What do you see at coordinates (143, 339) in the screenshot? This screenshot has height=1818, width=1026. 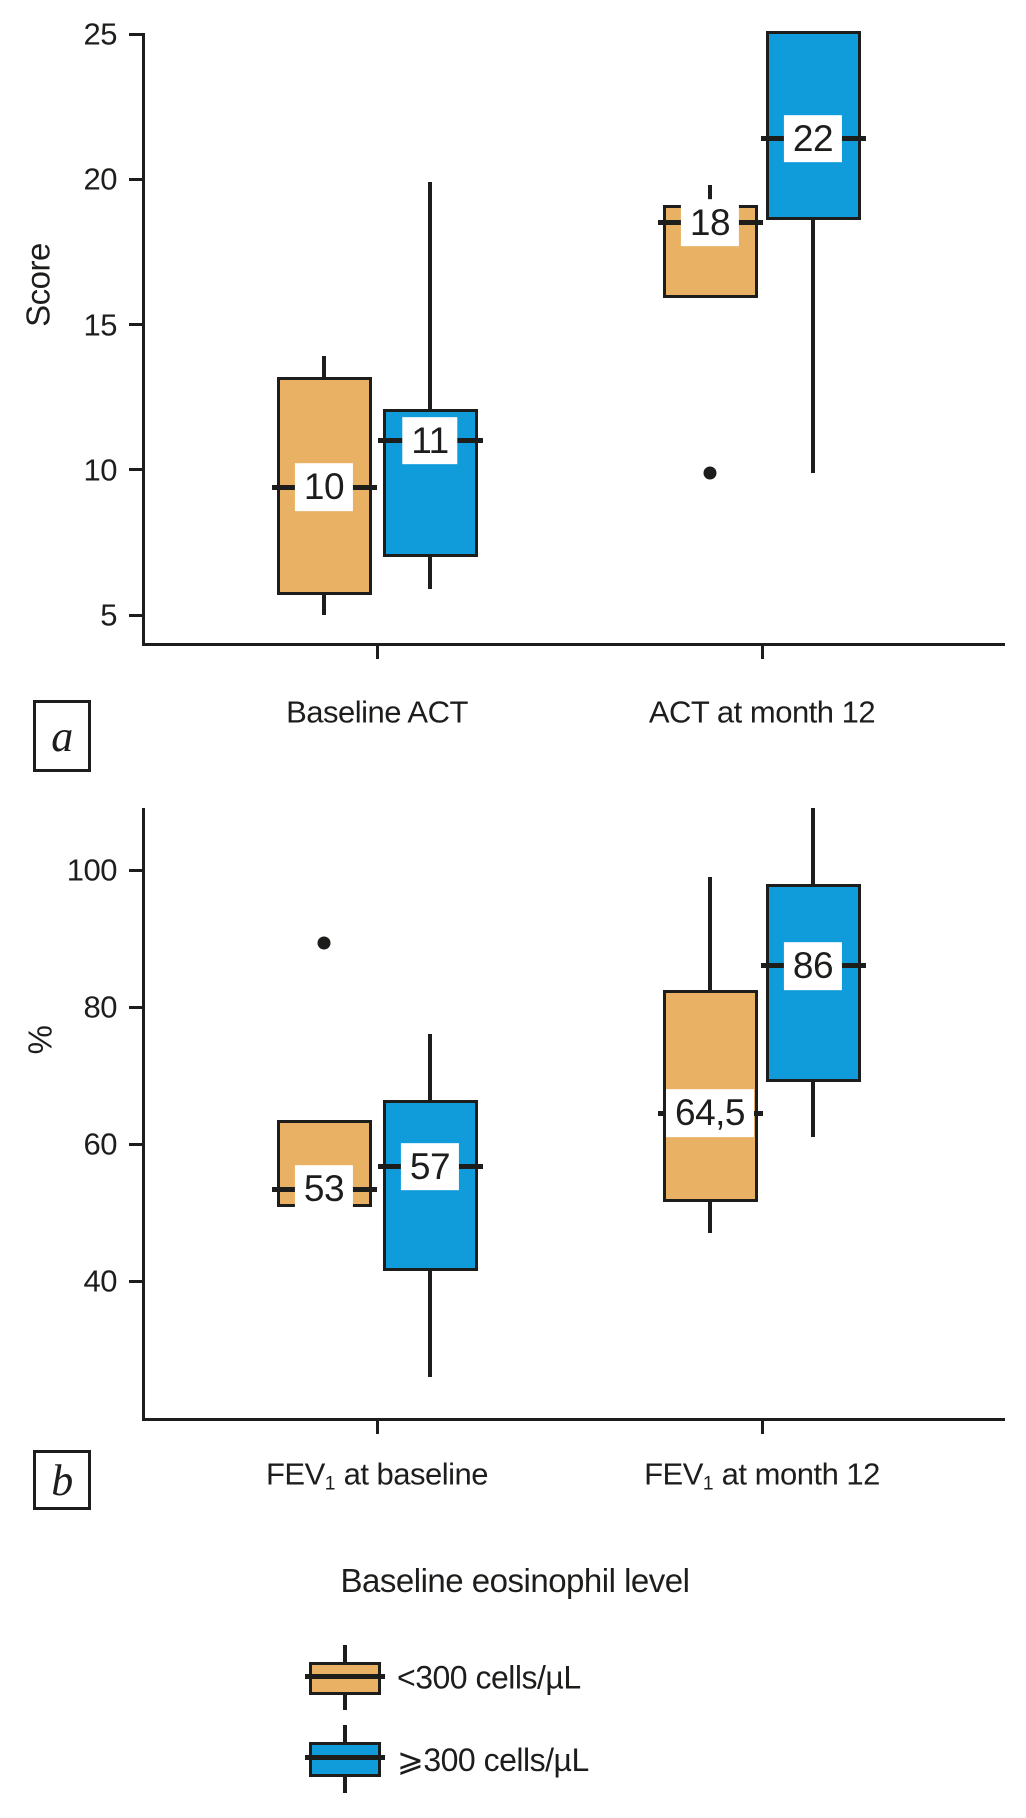 I see `y-axis-a` at bounding box center [143, 339].